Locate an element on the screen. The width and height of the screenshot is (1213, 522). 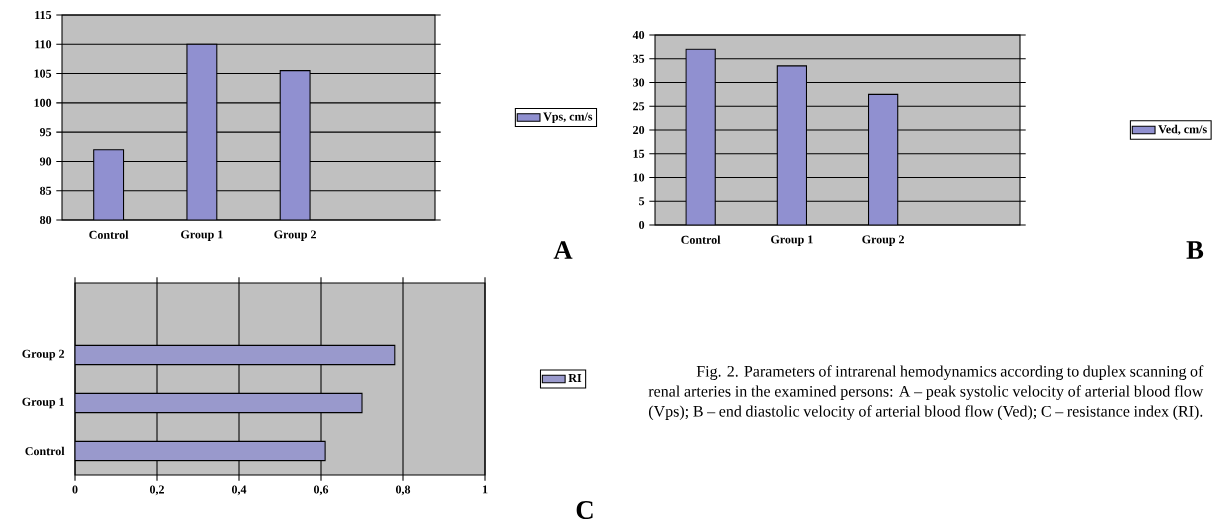
x-tick-label: 0,2 is located at coordinates (156, 490).